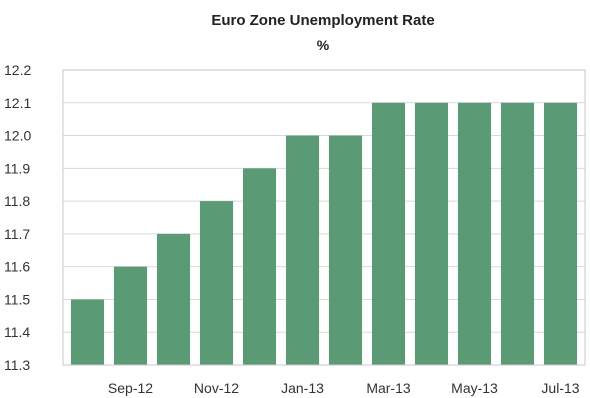 The height and width of the screenshot is (398, 590). Describe the element at coordinates (17, 299) in the screenshot. I see `y-tick-label: 11.5` at that location.